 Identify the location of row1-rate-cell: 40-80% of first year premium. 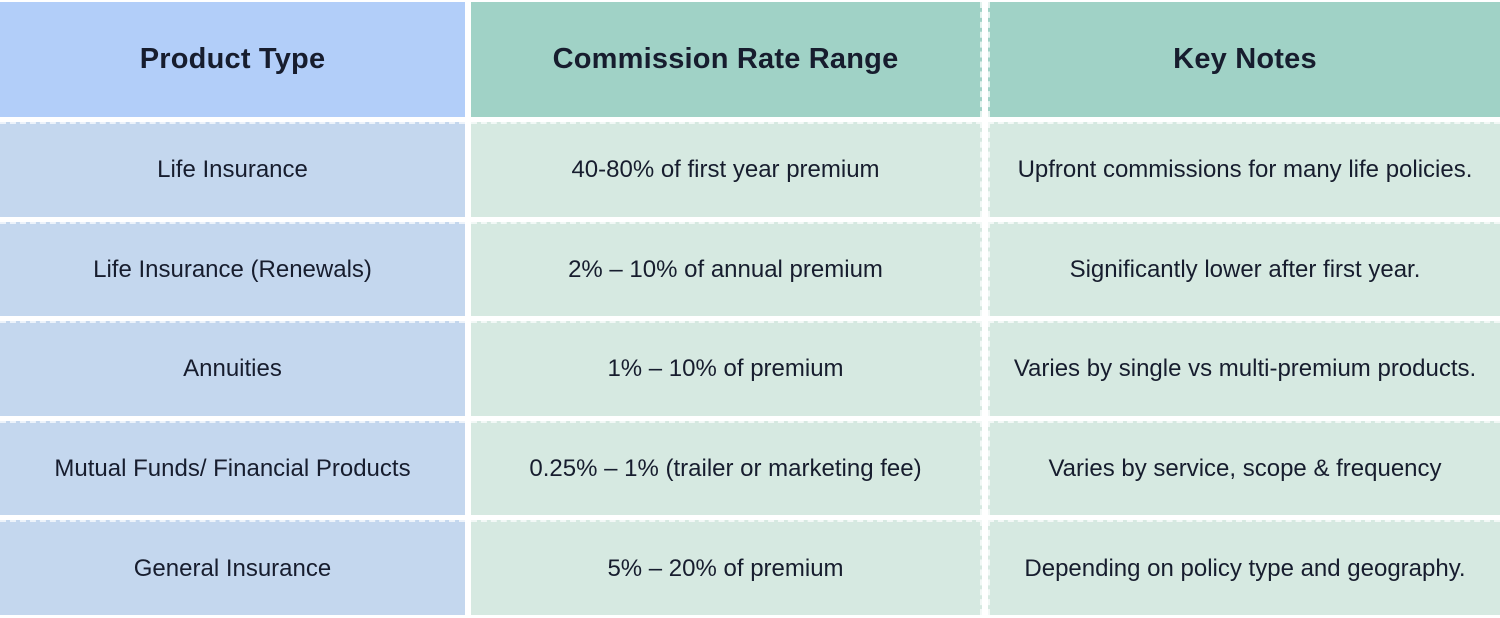
(726, 169).